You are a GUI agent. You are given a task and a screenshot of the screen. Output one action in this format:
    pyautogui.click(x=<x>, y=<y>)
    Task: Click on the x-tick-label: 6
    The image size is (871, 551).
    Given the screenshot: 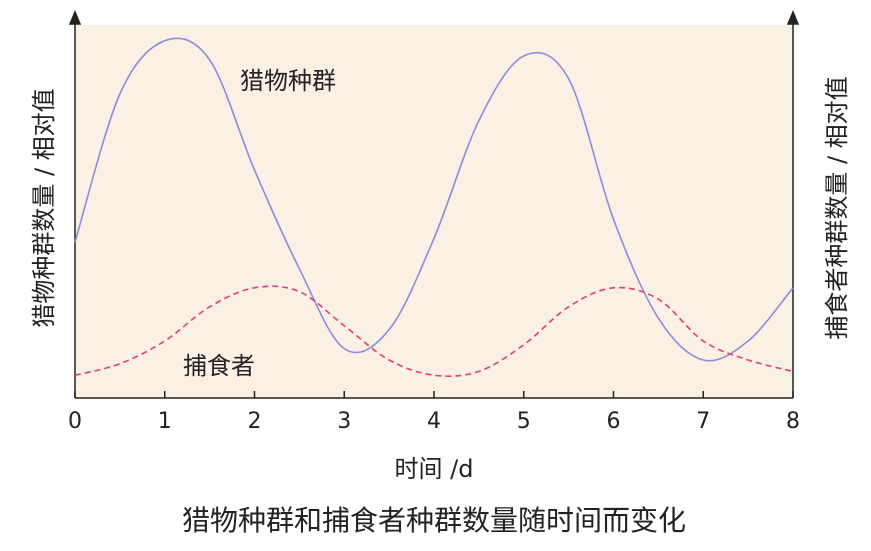 What is the action you would take?
    pyautogui.click(x=614, y=421)
    